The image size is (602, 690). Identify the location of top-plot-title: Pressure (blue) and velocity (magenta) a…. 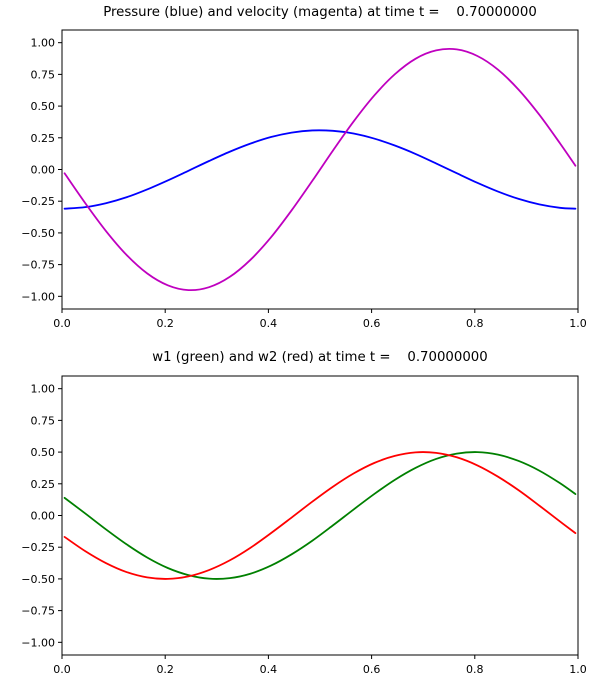
(320, 12).